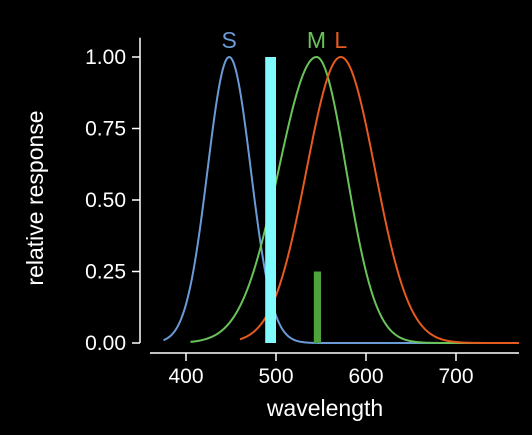 The width and height of the screenshot is (532, 435). Describe the element at coordinates (105, 272) in the screenshot. I see `y-tick-label: 0.25` at that location.